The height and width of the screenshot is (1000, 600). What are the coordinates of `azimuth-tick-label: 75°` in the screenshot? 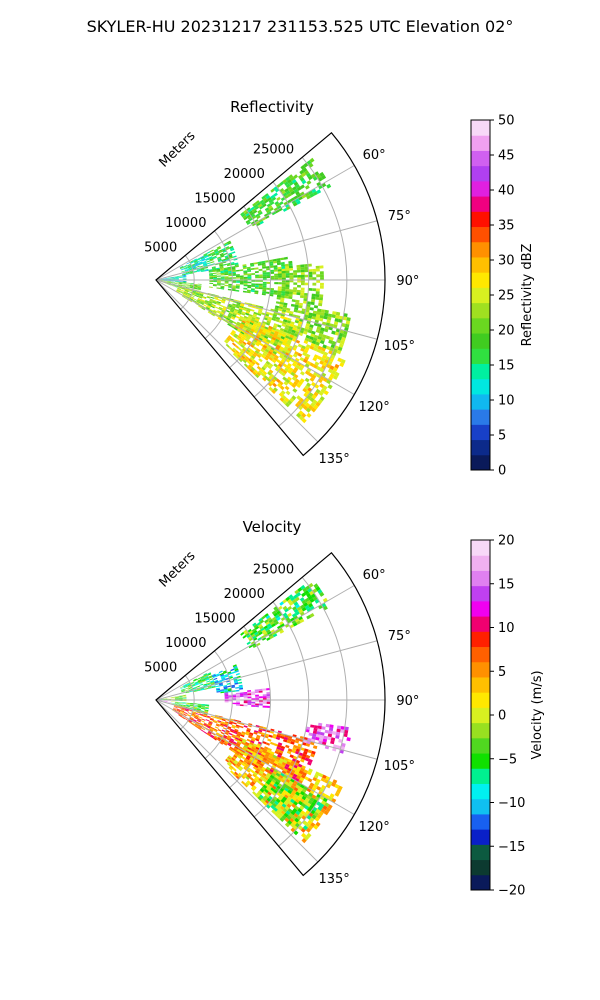 It's located at (399, 636).